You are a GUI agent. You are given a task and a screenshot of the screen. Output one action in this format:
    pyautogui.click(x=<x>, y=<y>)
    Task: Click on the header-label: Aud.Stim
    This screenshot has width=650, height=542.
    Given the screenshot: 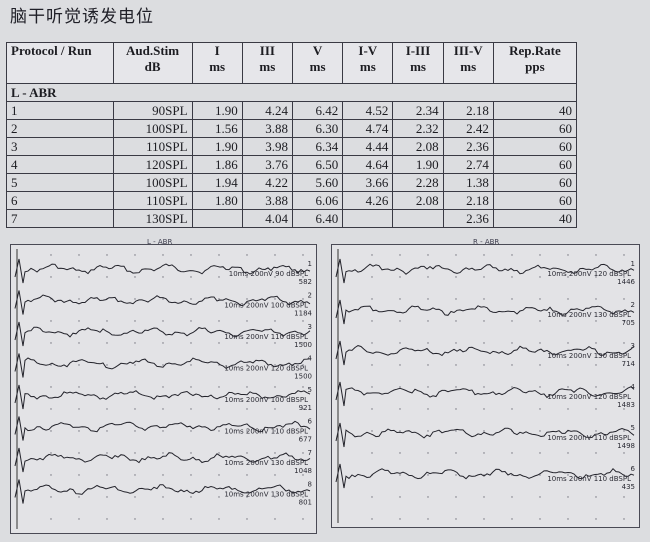 What is the action you would take?
    pyautogui.click(x=153, y=50)
    